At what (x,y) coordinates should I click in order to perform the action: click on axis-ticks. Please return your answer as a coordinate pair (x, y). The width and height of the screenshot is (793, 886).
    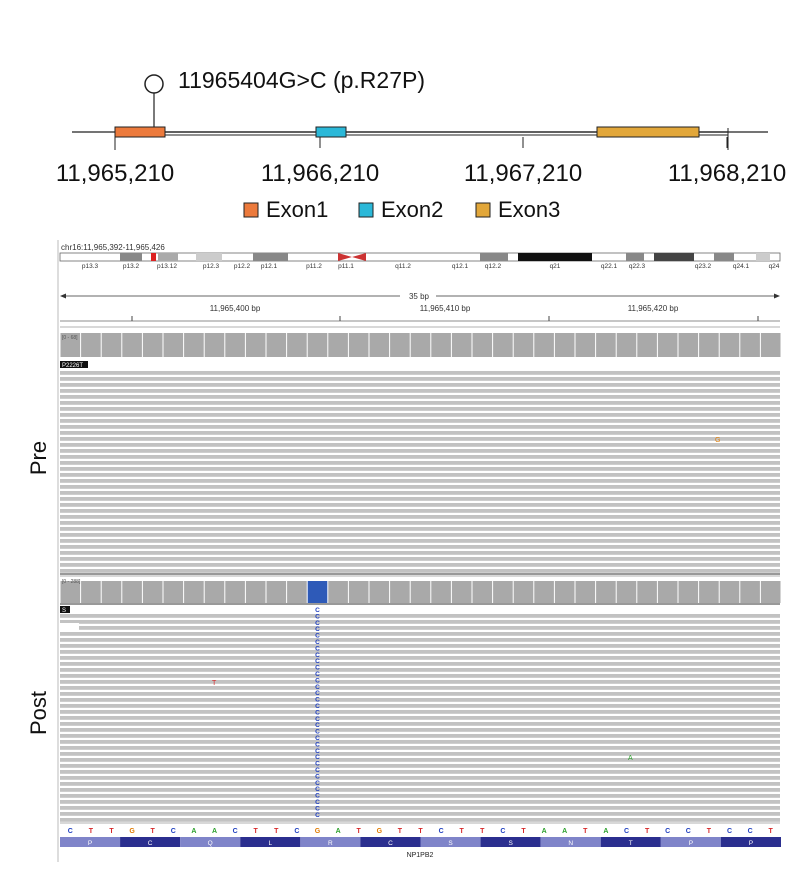
    Looking at the image, I should click on (421, 142).